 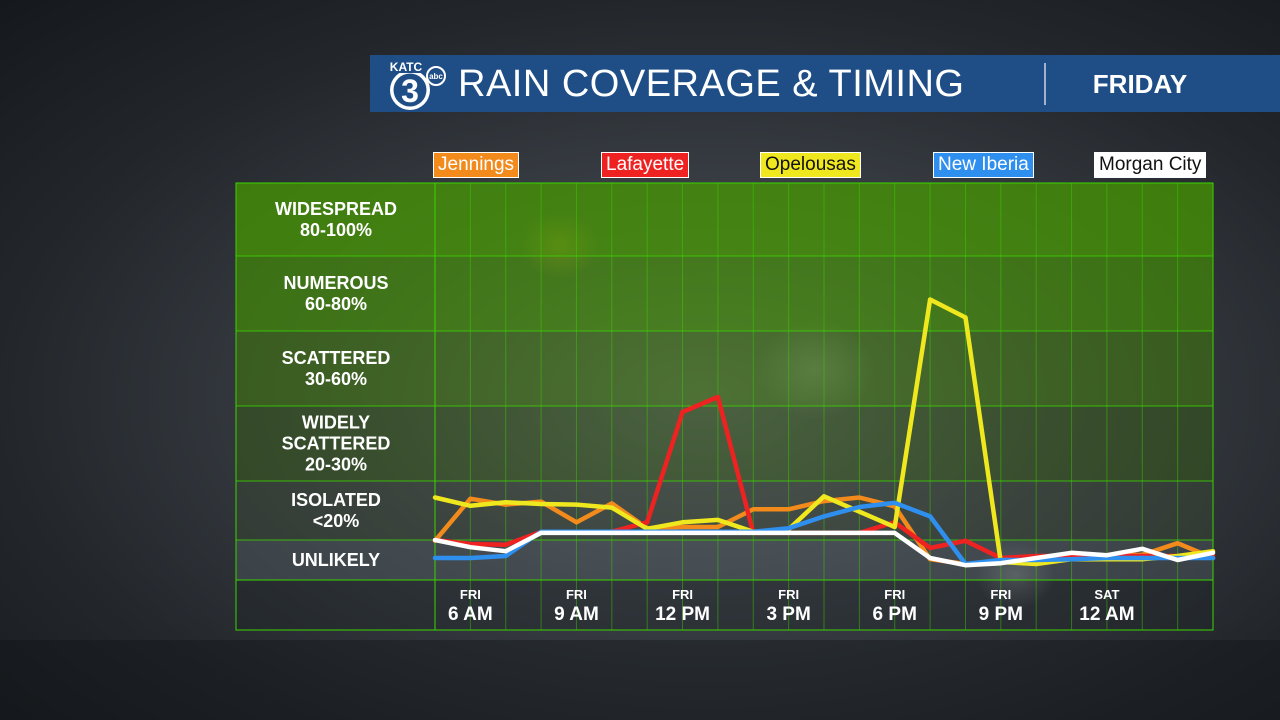 What do you see at coordinates (336, 230) in the screenshot?
I see `band-label: 80-100%` at bounding box center [336, 230].